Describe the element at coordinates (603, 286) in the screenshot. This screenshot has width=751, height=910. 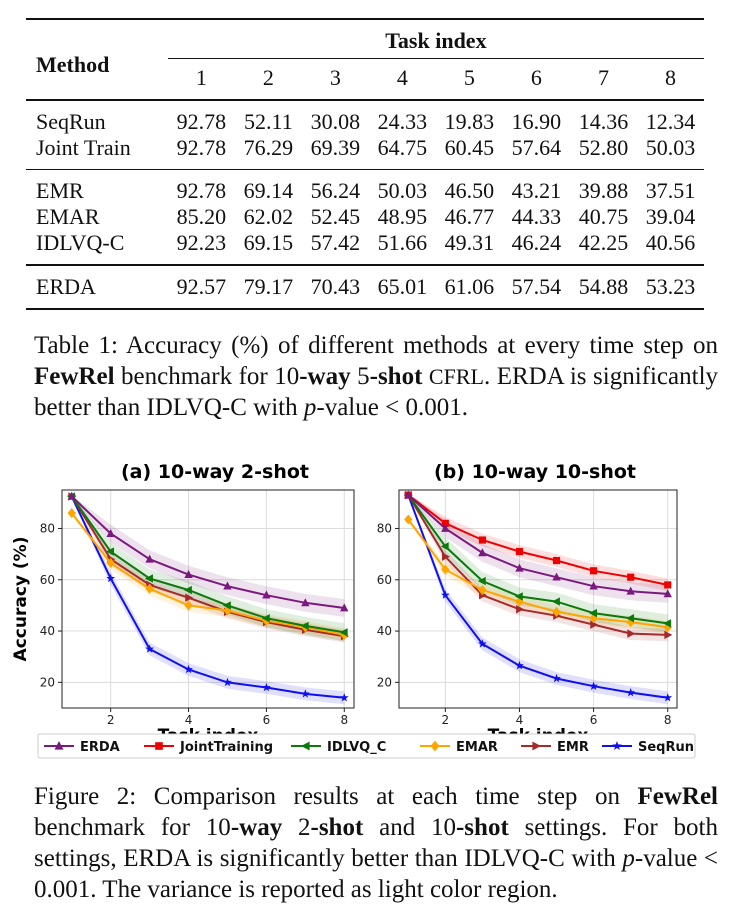
I see `value-cell: 54.88` at that location.